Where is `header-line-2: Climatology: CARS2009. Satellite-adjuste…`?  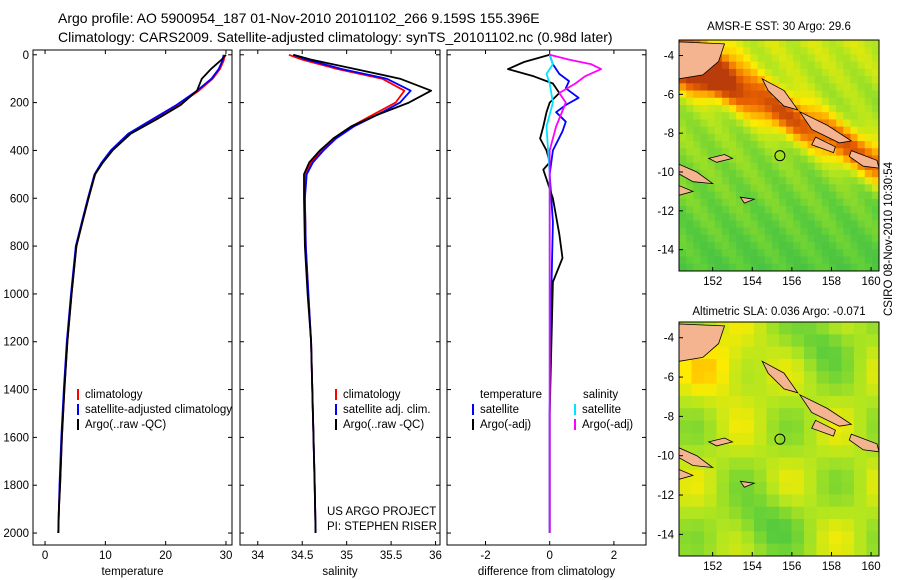 header-line-2: Climatology: CARS2009. Satellite-adjuste… is located at coordinates (335, 37).